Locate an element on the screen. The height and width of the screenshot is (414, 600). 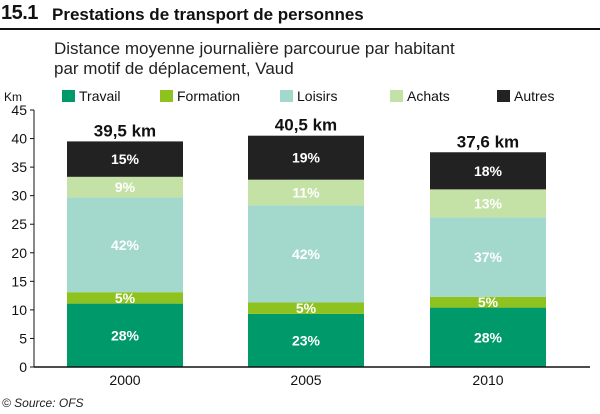
bar-2010-travail is located at coordinates (488, 337).